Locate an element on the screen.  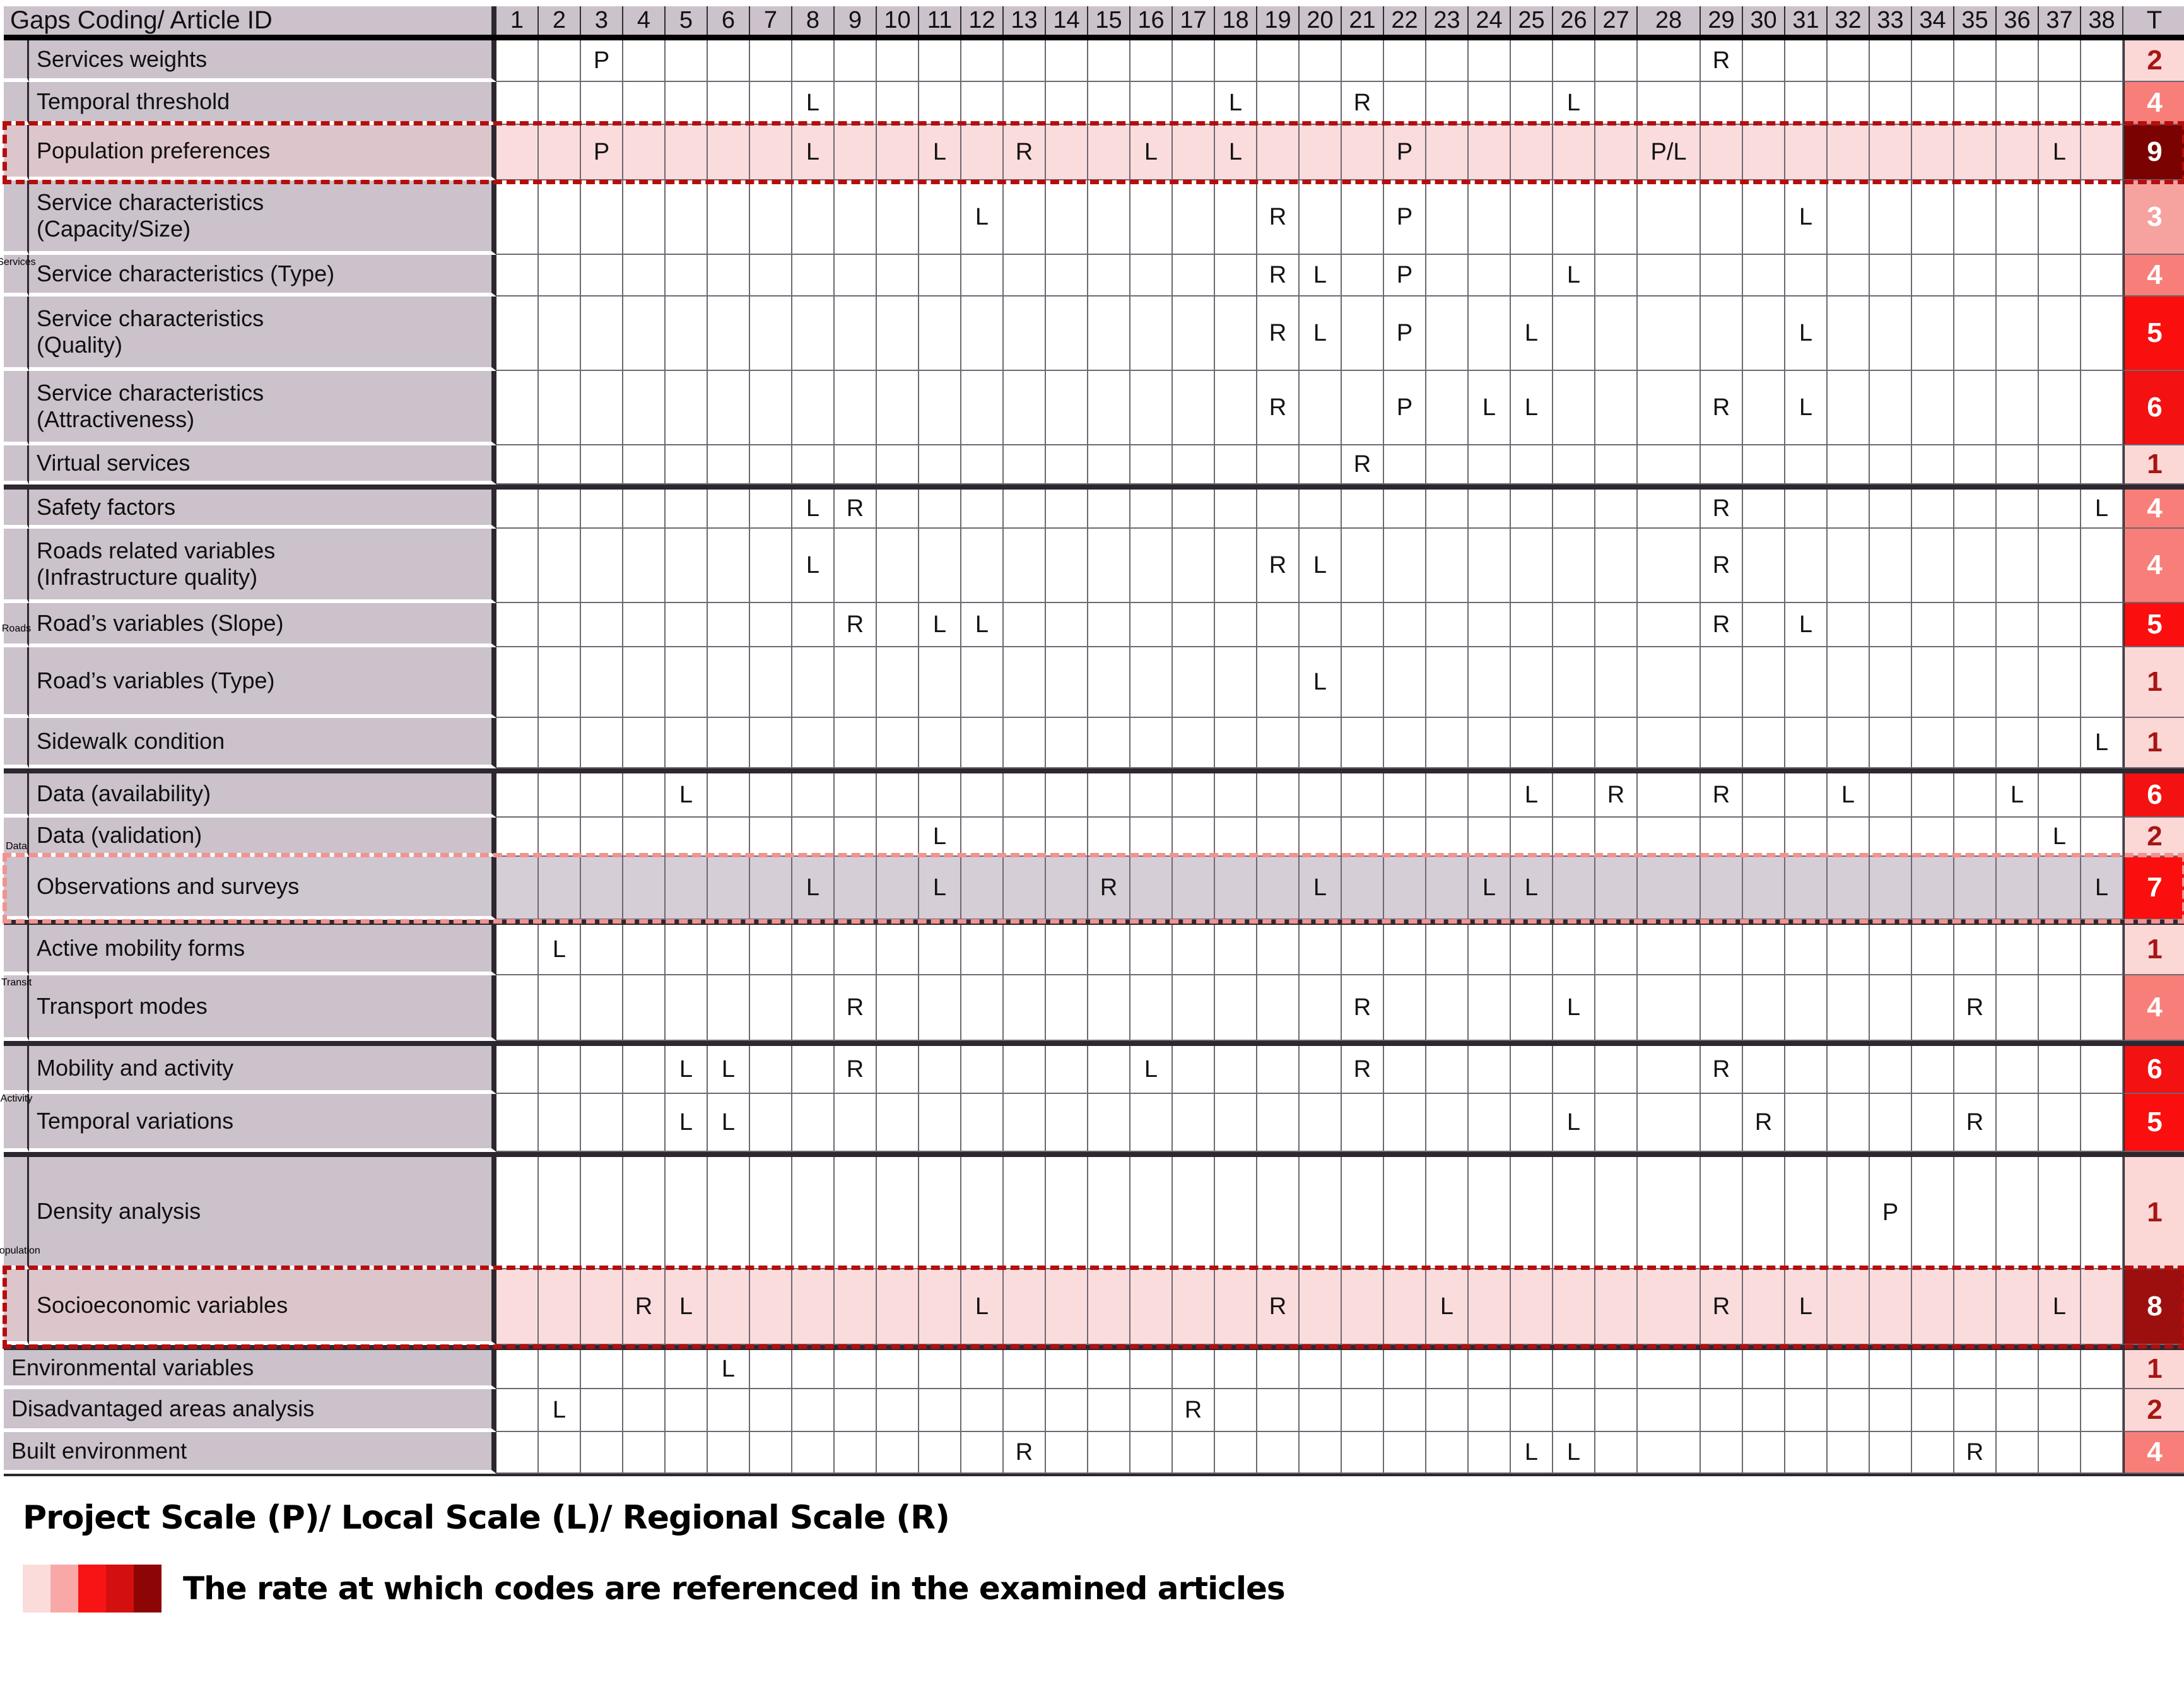
row-label: Service characteristics (Type) is located at coordinates (262, 276).